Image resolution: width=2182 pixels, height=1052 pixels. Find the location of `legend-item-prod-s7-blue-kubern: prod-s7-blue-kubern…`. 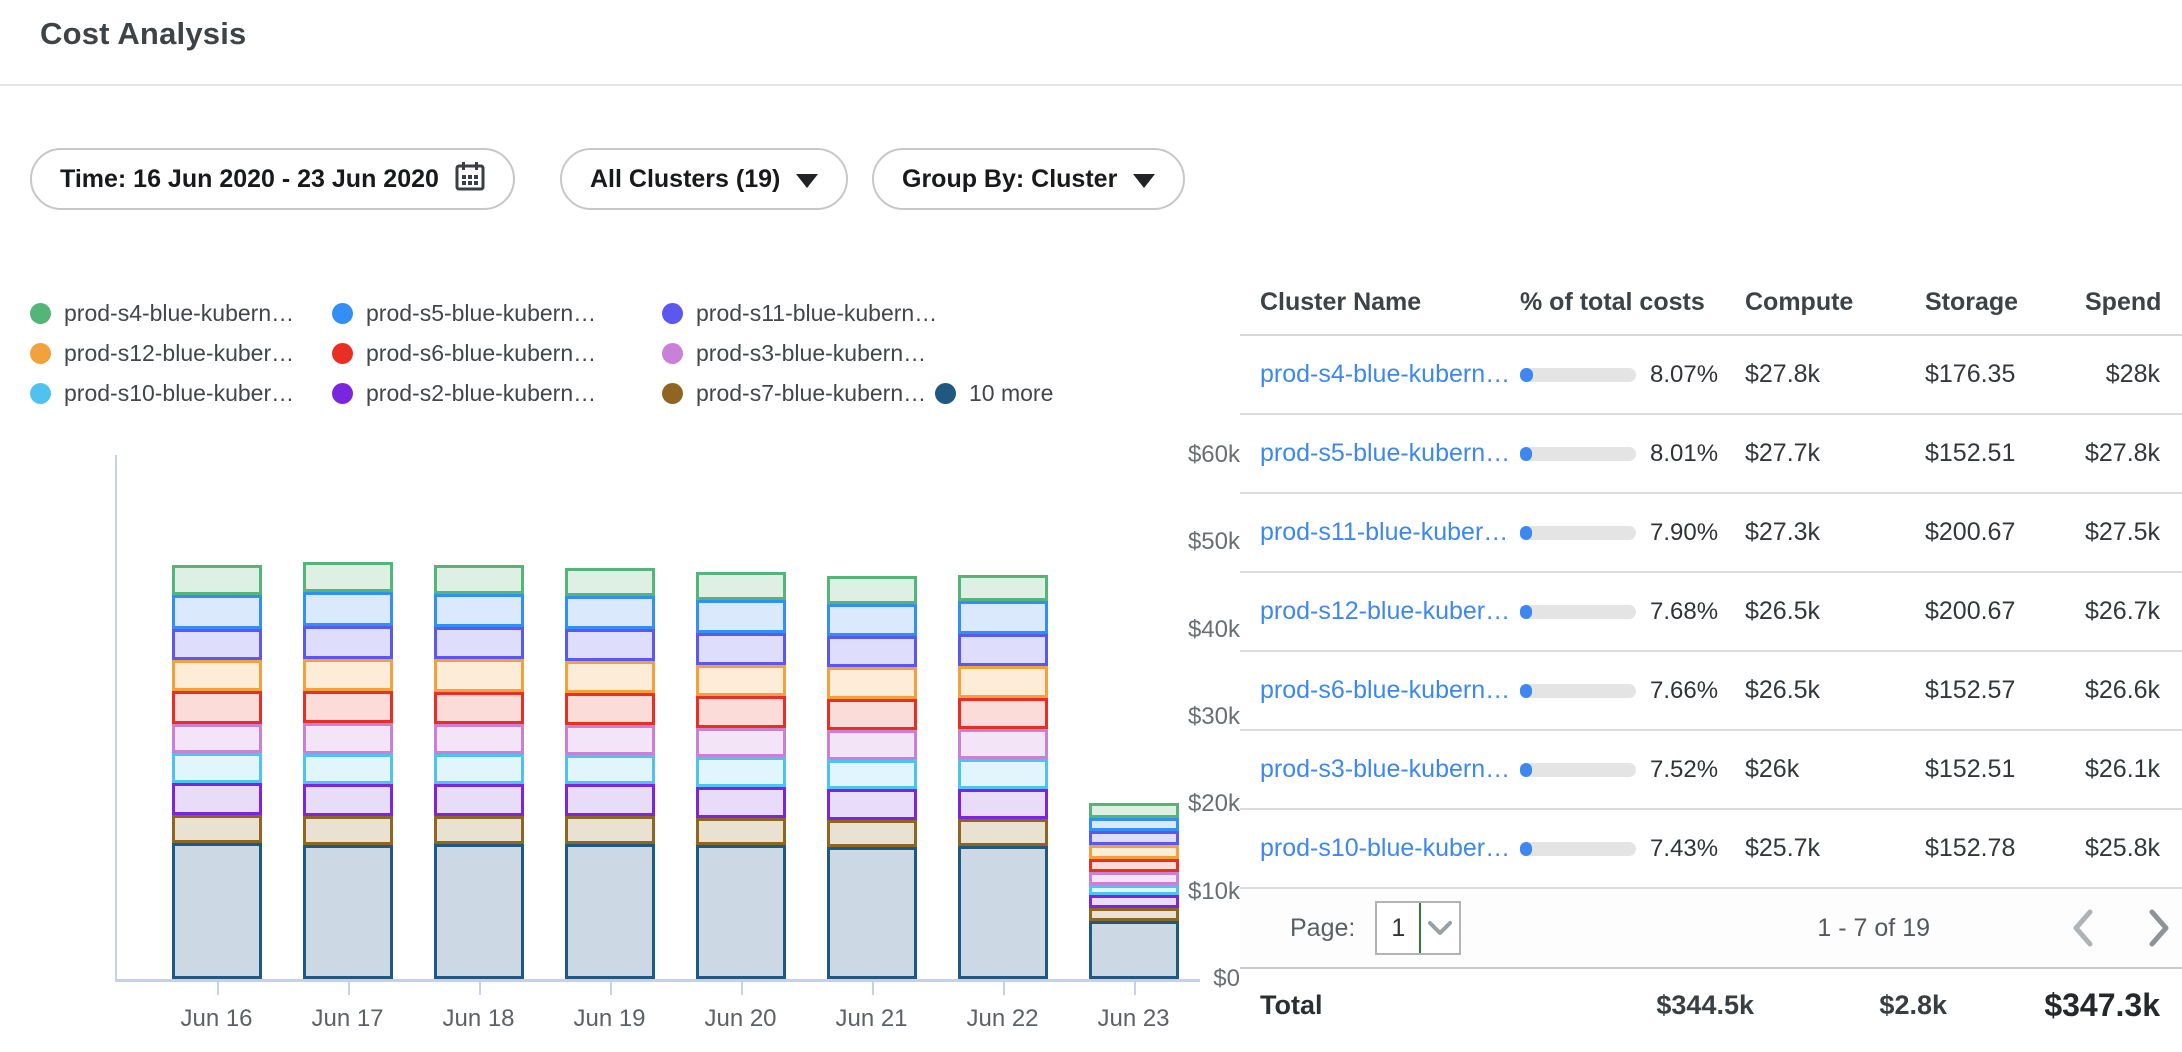

legend-item-prod-s7-blue-kubern: prod-s7-blue-kubern… is located at coordinates (798, 393).